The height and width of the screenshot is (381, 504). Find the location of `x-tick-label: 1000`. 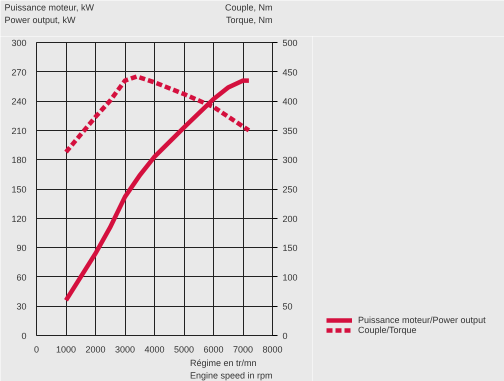

x-tick-label: 1000 is located at coordinates (66, 349).